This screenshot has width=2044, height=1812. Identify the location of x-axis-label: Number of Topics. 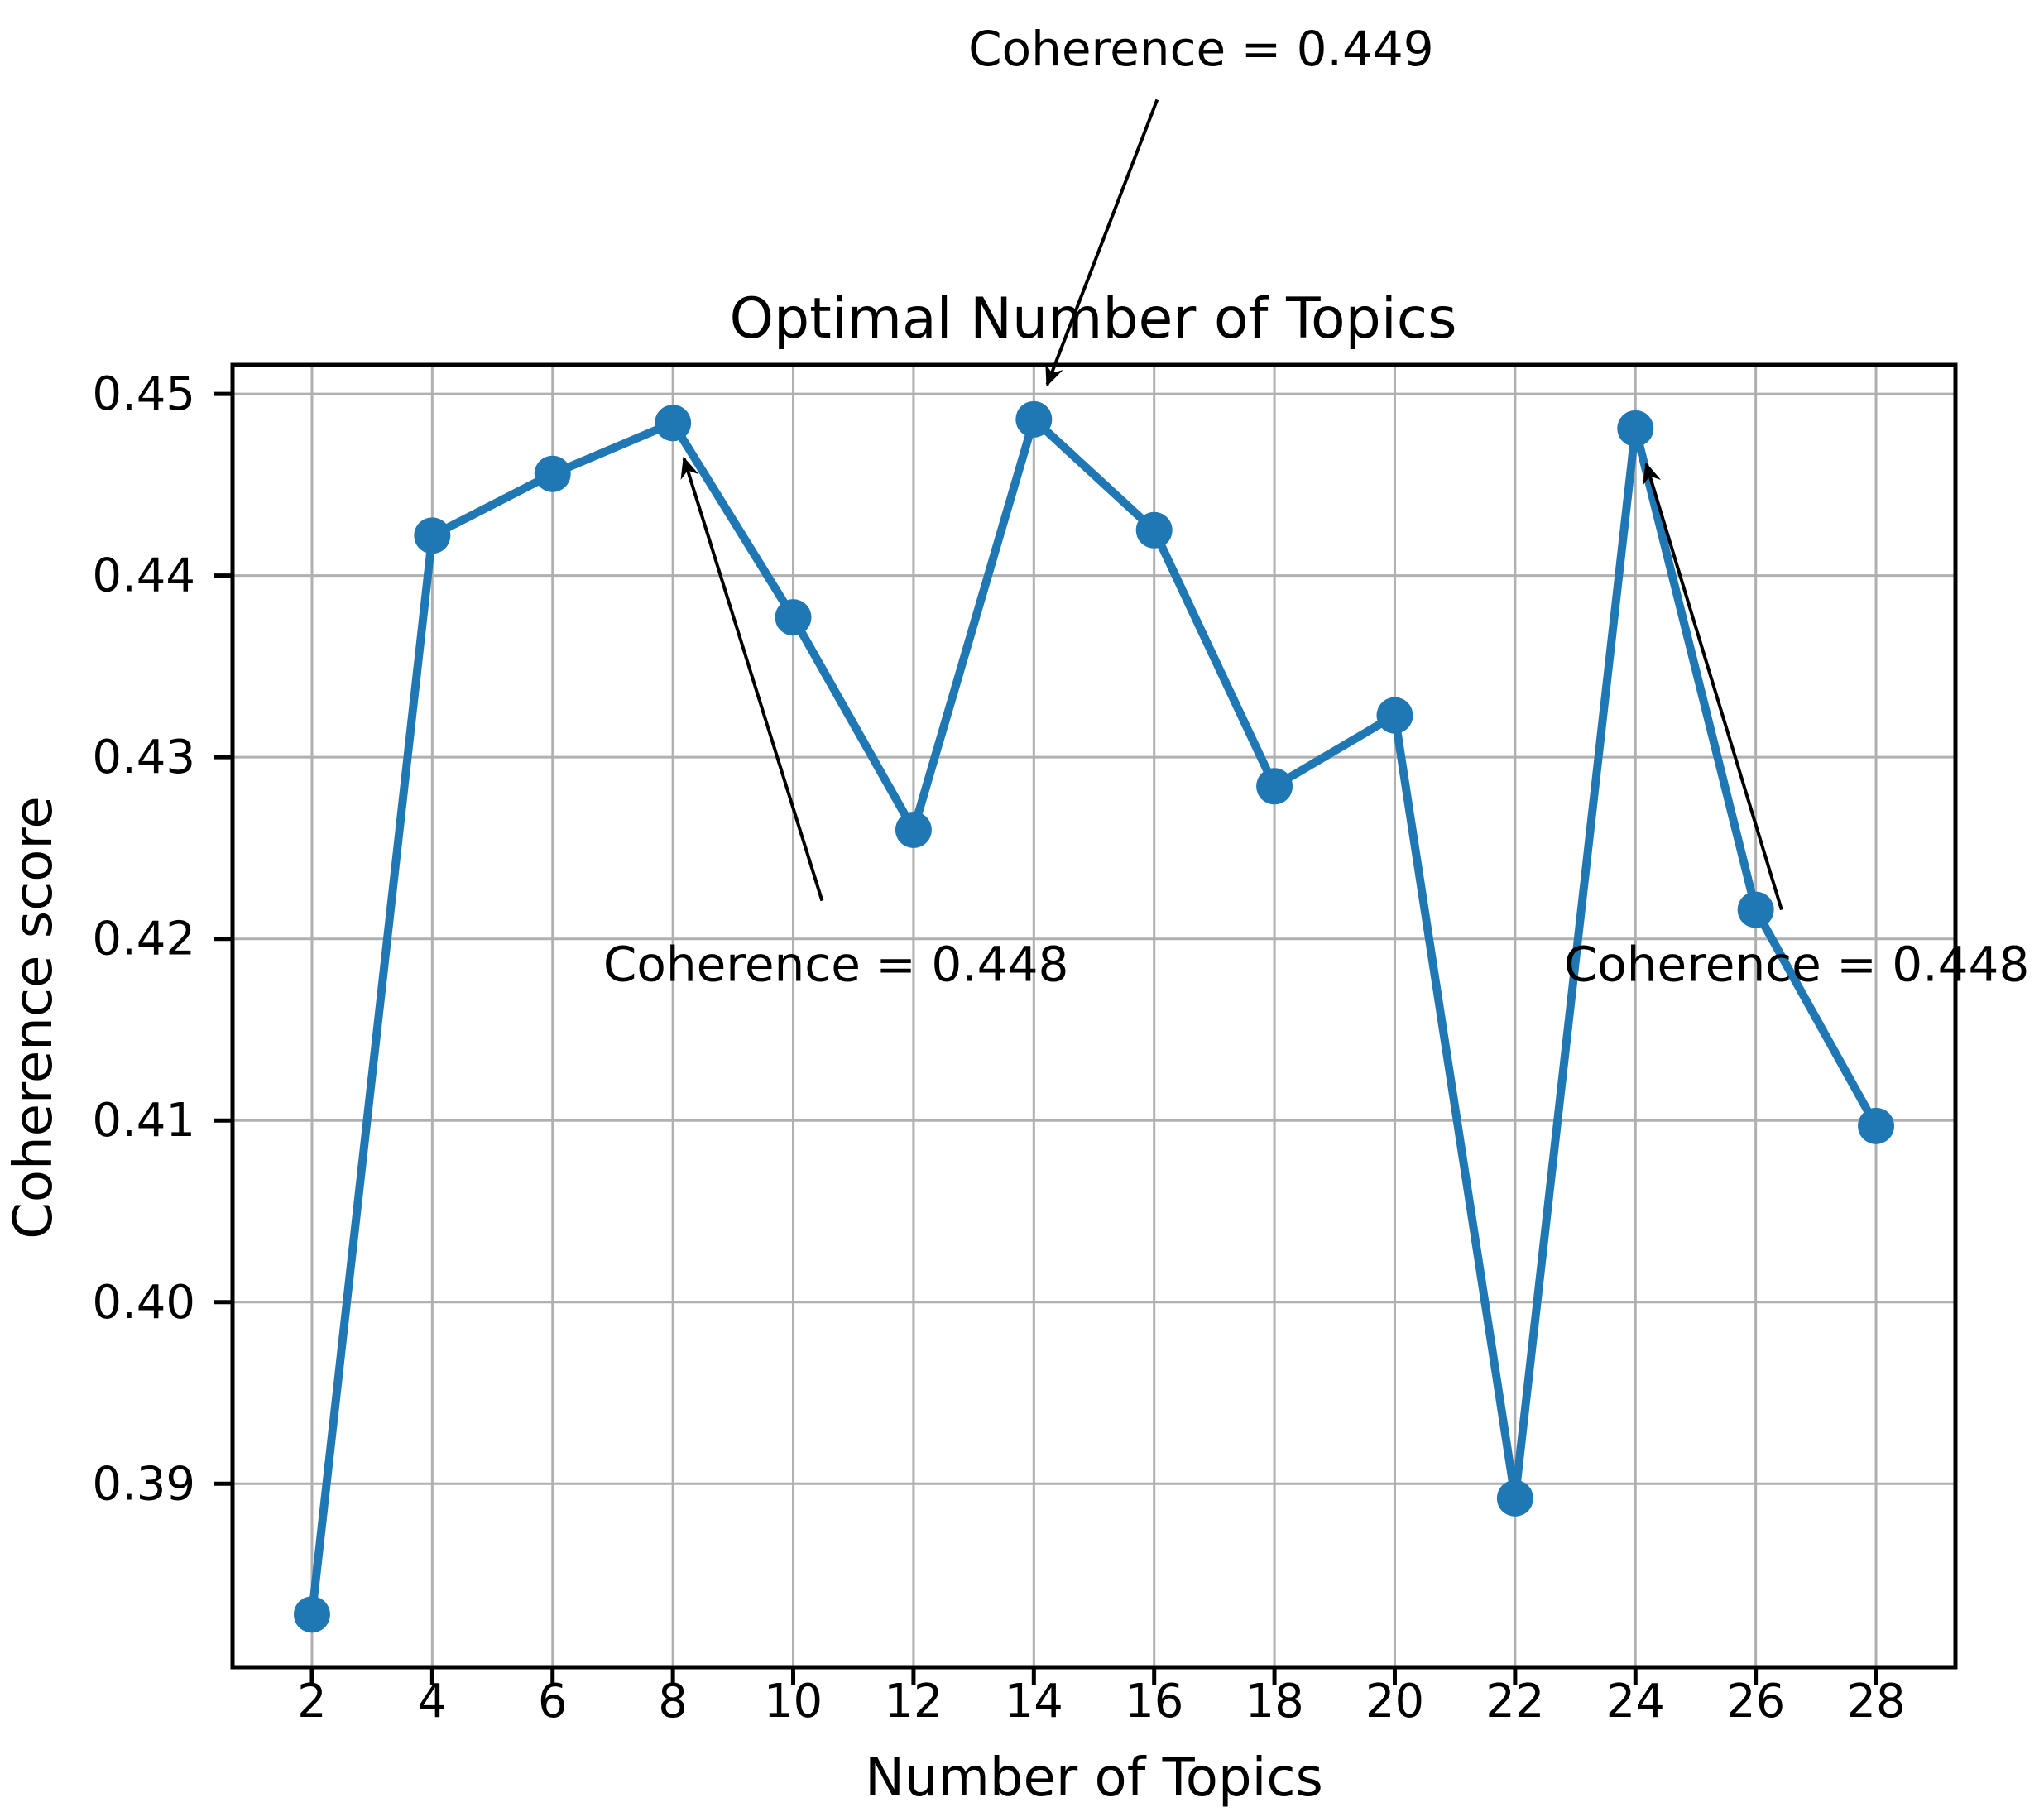
(1094, 1778).